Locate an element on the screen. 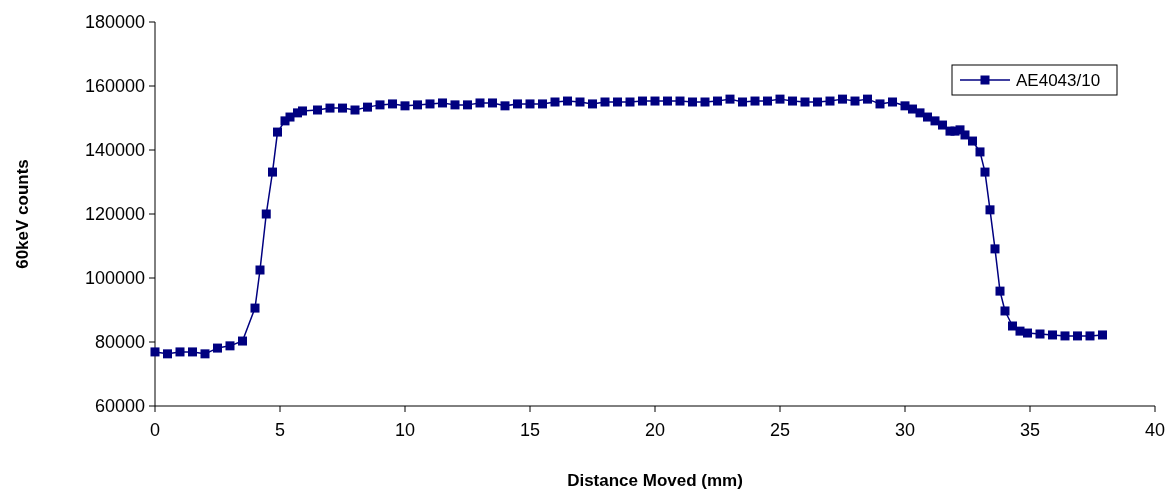 Image resolution: width=1172 pixels, height=494 pixels. y-axis-title: 60keV counts is located at coordinates (22, 214).